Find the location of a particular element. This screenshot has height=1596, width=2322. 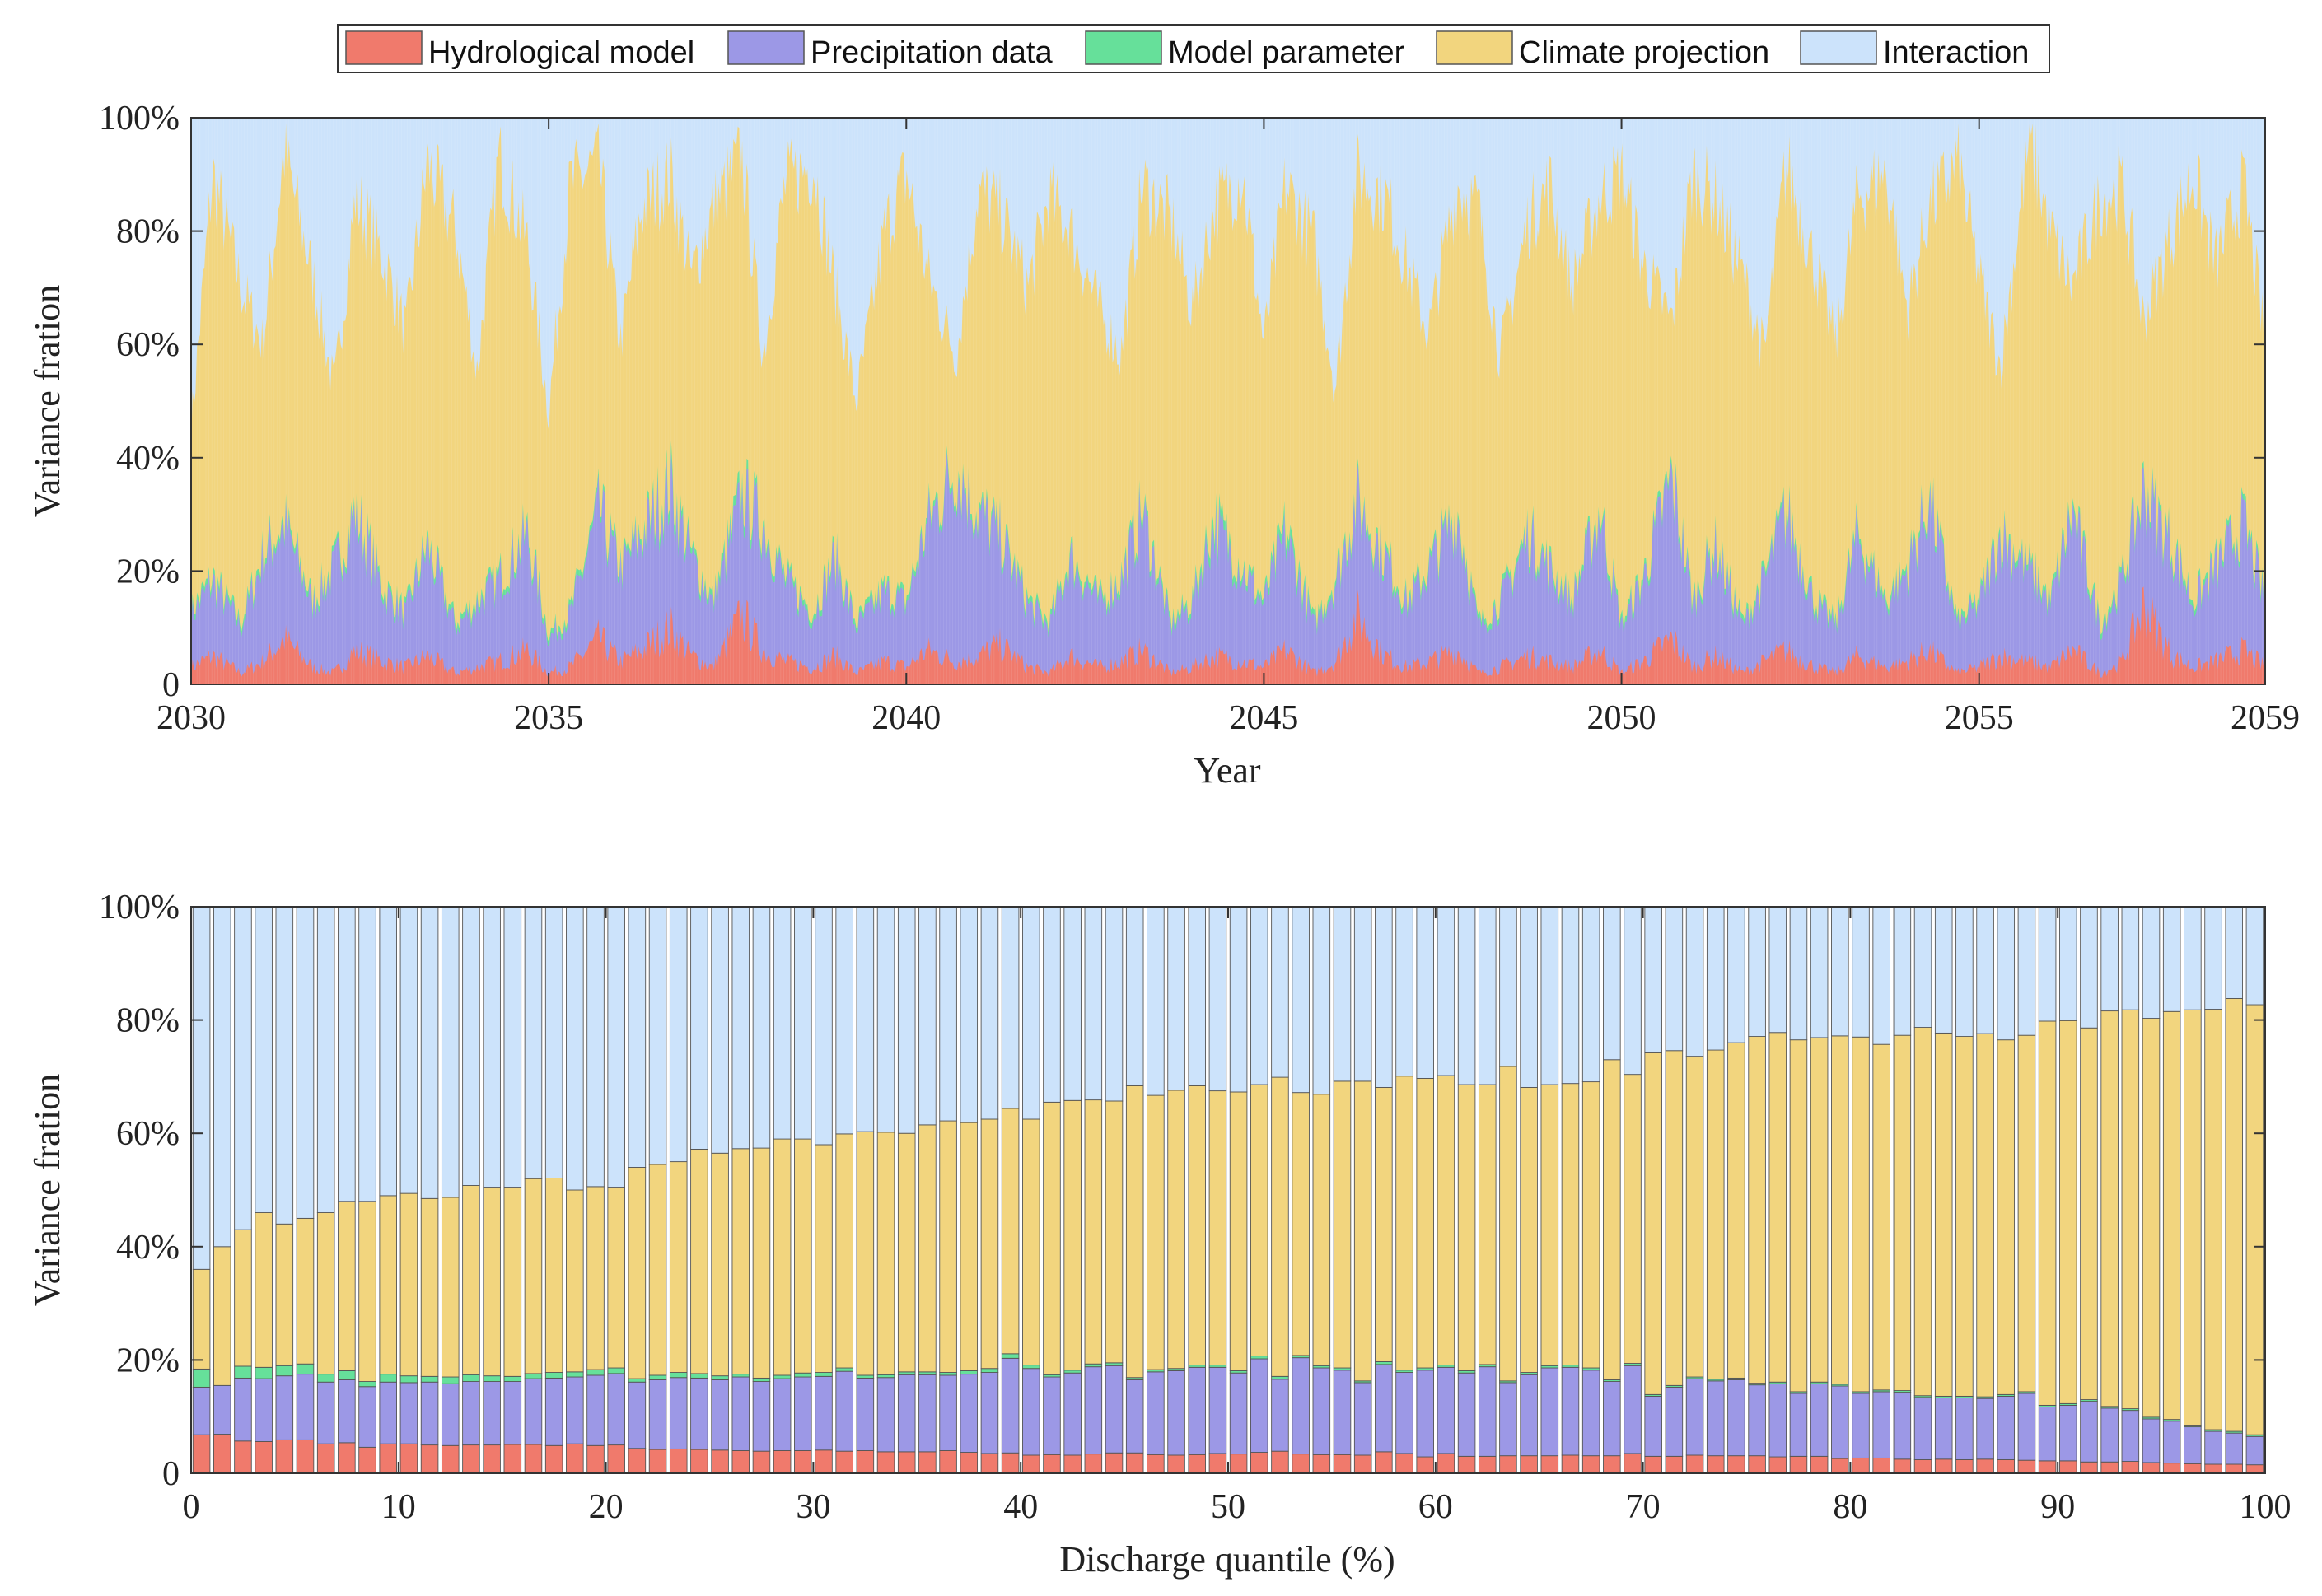

top-x-tick-label: 2030 is located at coordinates (191, 718).